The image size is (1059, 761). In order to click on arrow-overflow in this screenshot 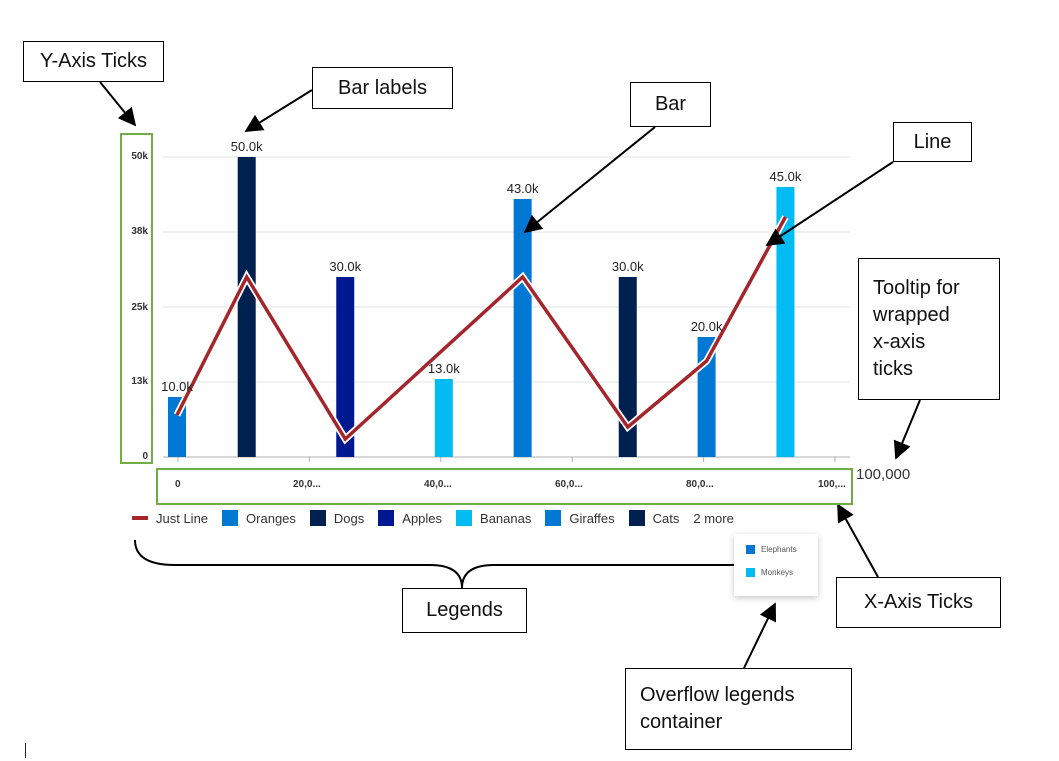, I will do `click(760, 635)`.